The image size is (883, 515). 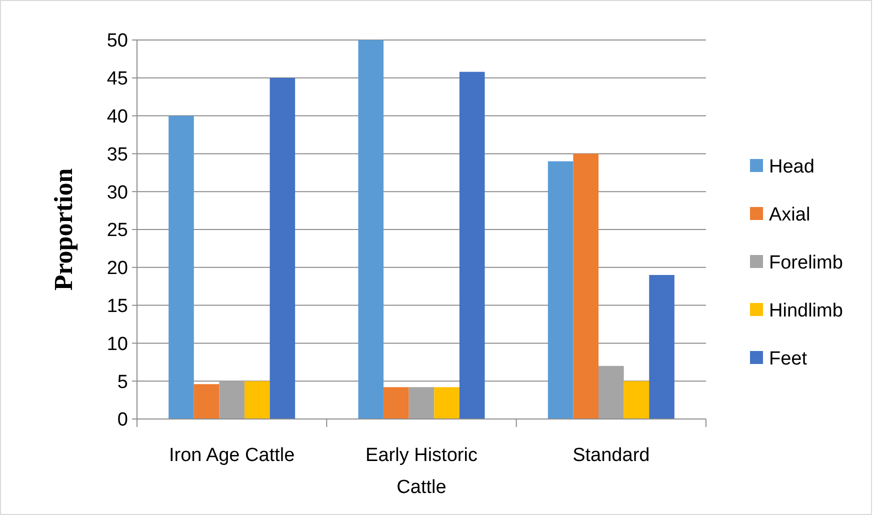 I want to click on y-axis-title: Proportion, so click(x=63, y=229).